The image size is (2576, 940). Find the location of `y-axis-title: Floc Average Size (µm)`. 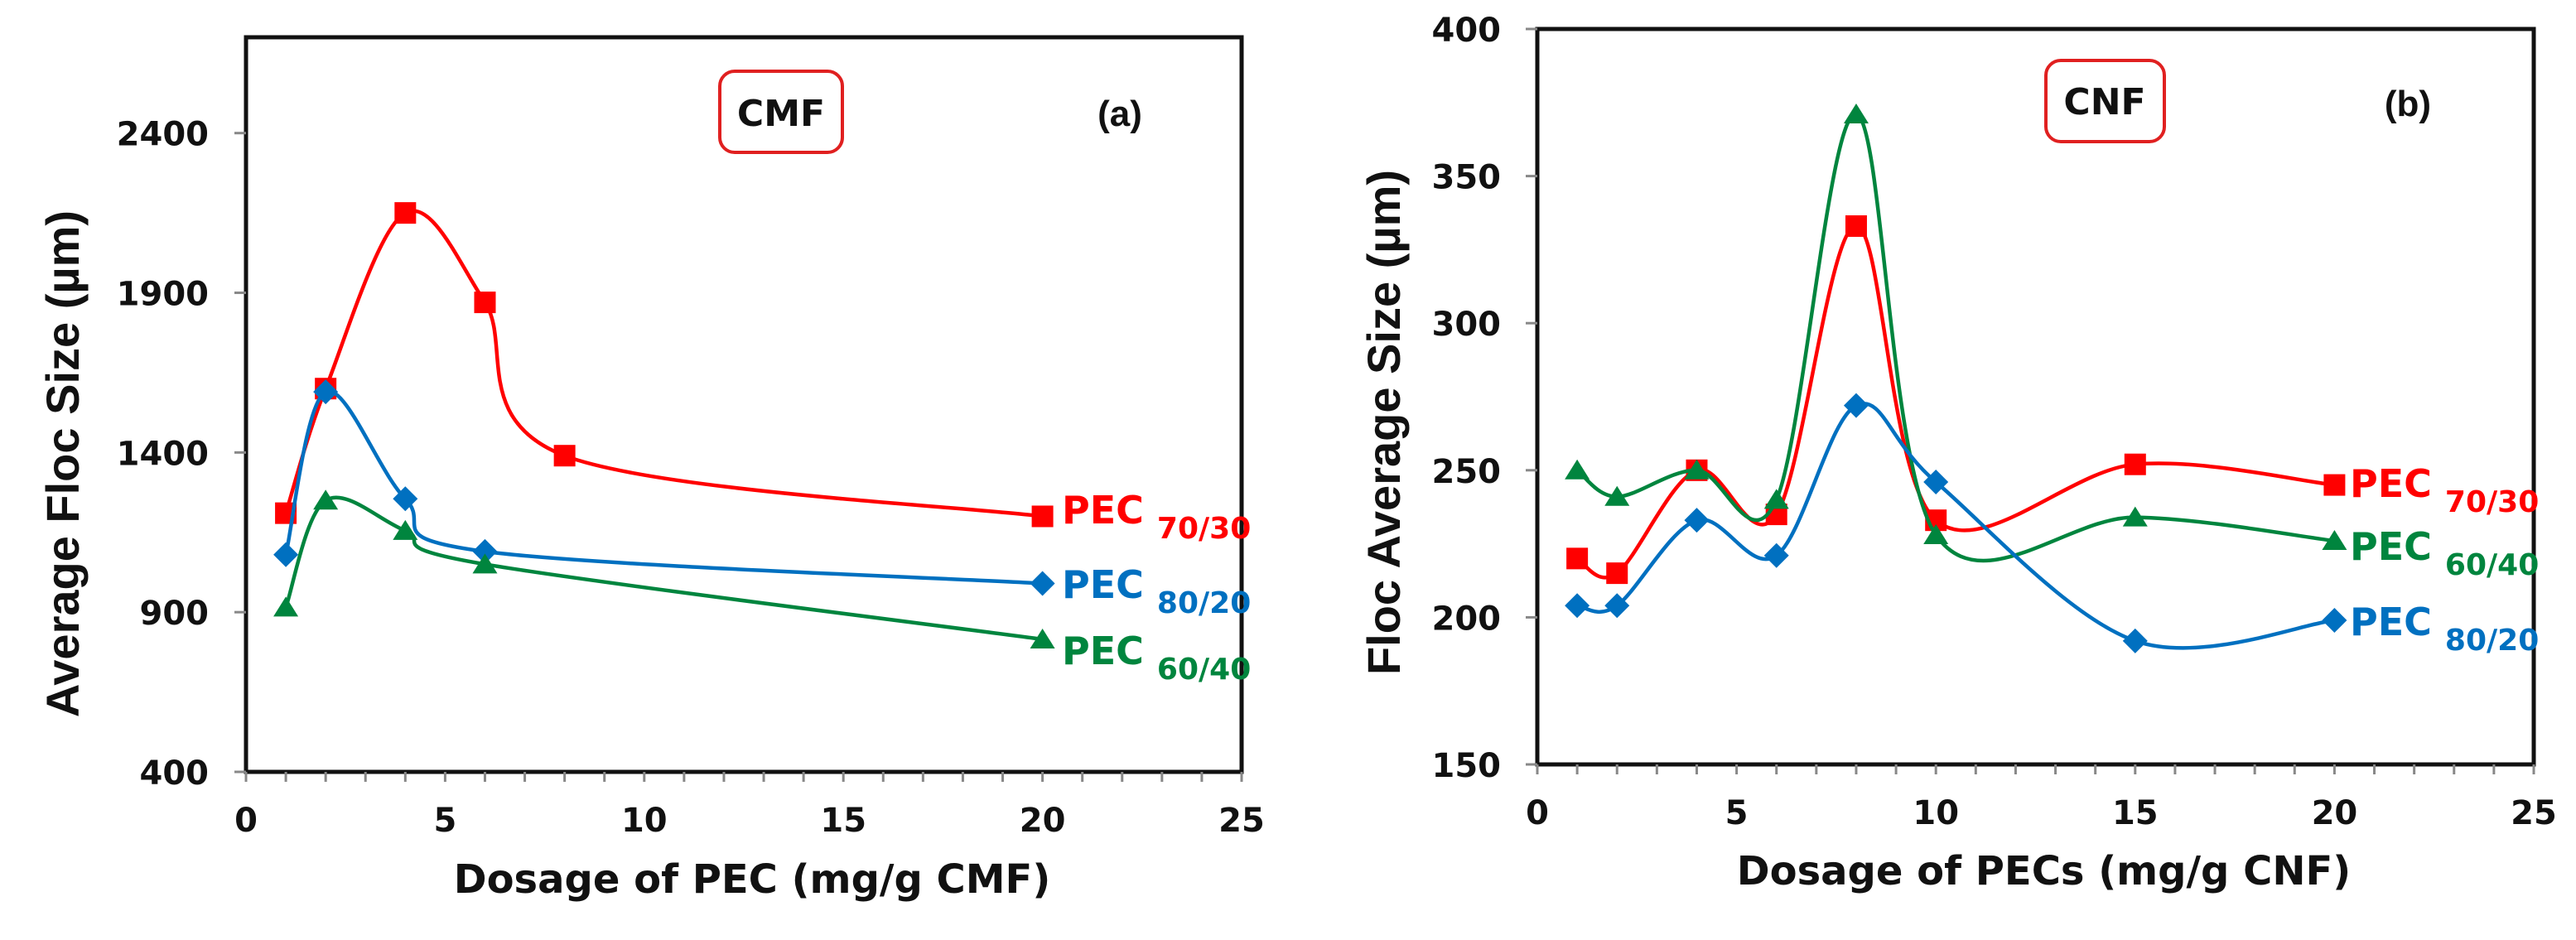

y-axis-title: Floc Average Size (µm) is located at coordinates (1384, 422).